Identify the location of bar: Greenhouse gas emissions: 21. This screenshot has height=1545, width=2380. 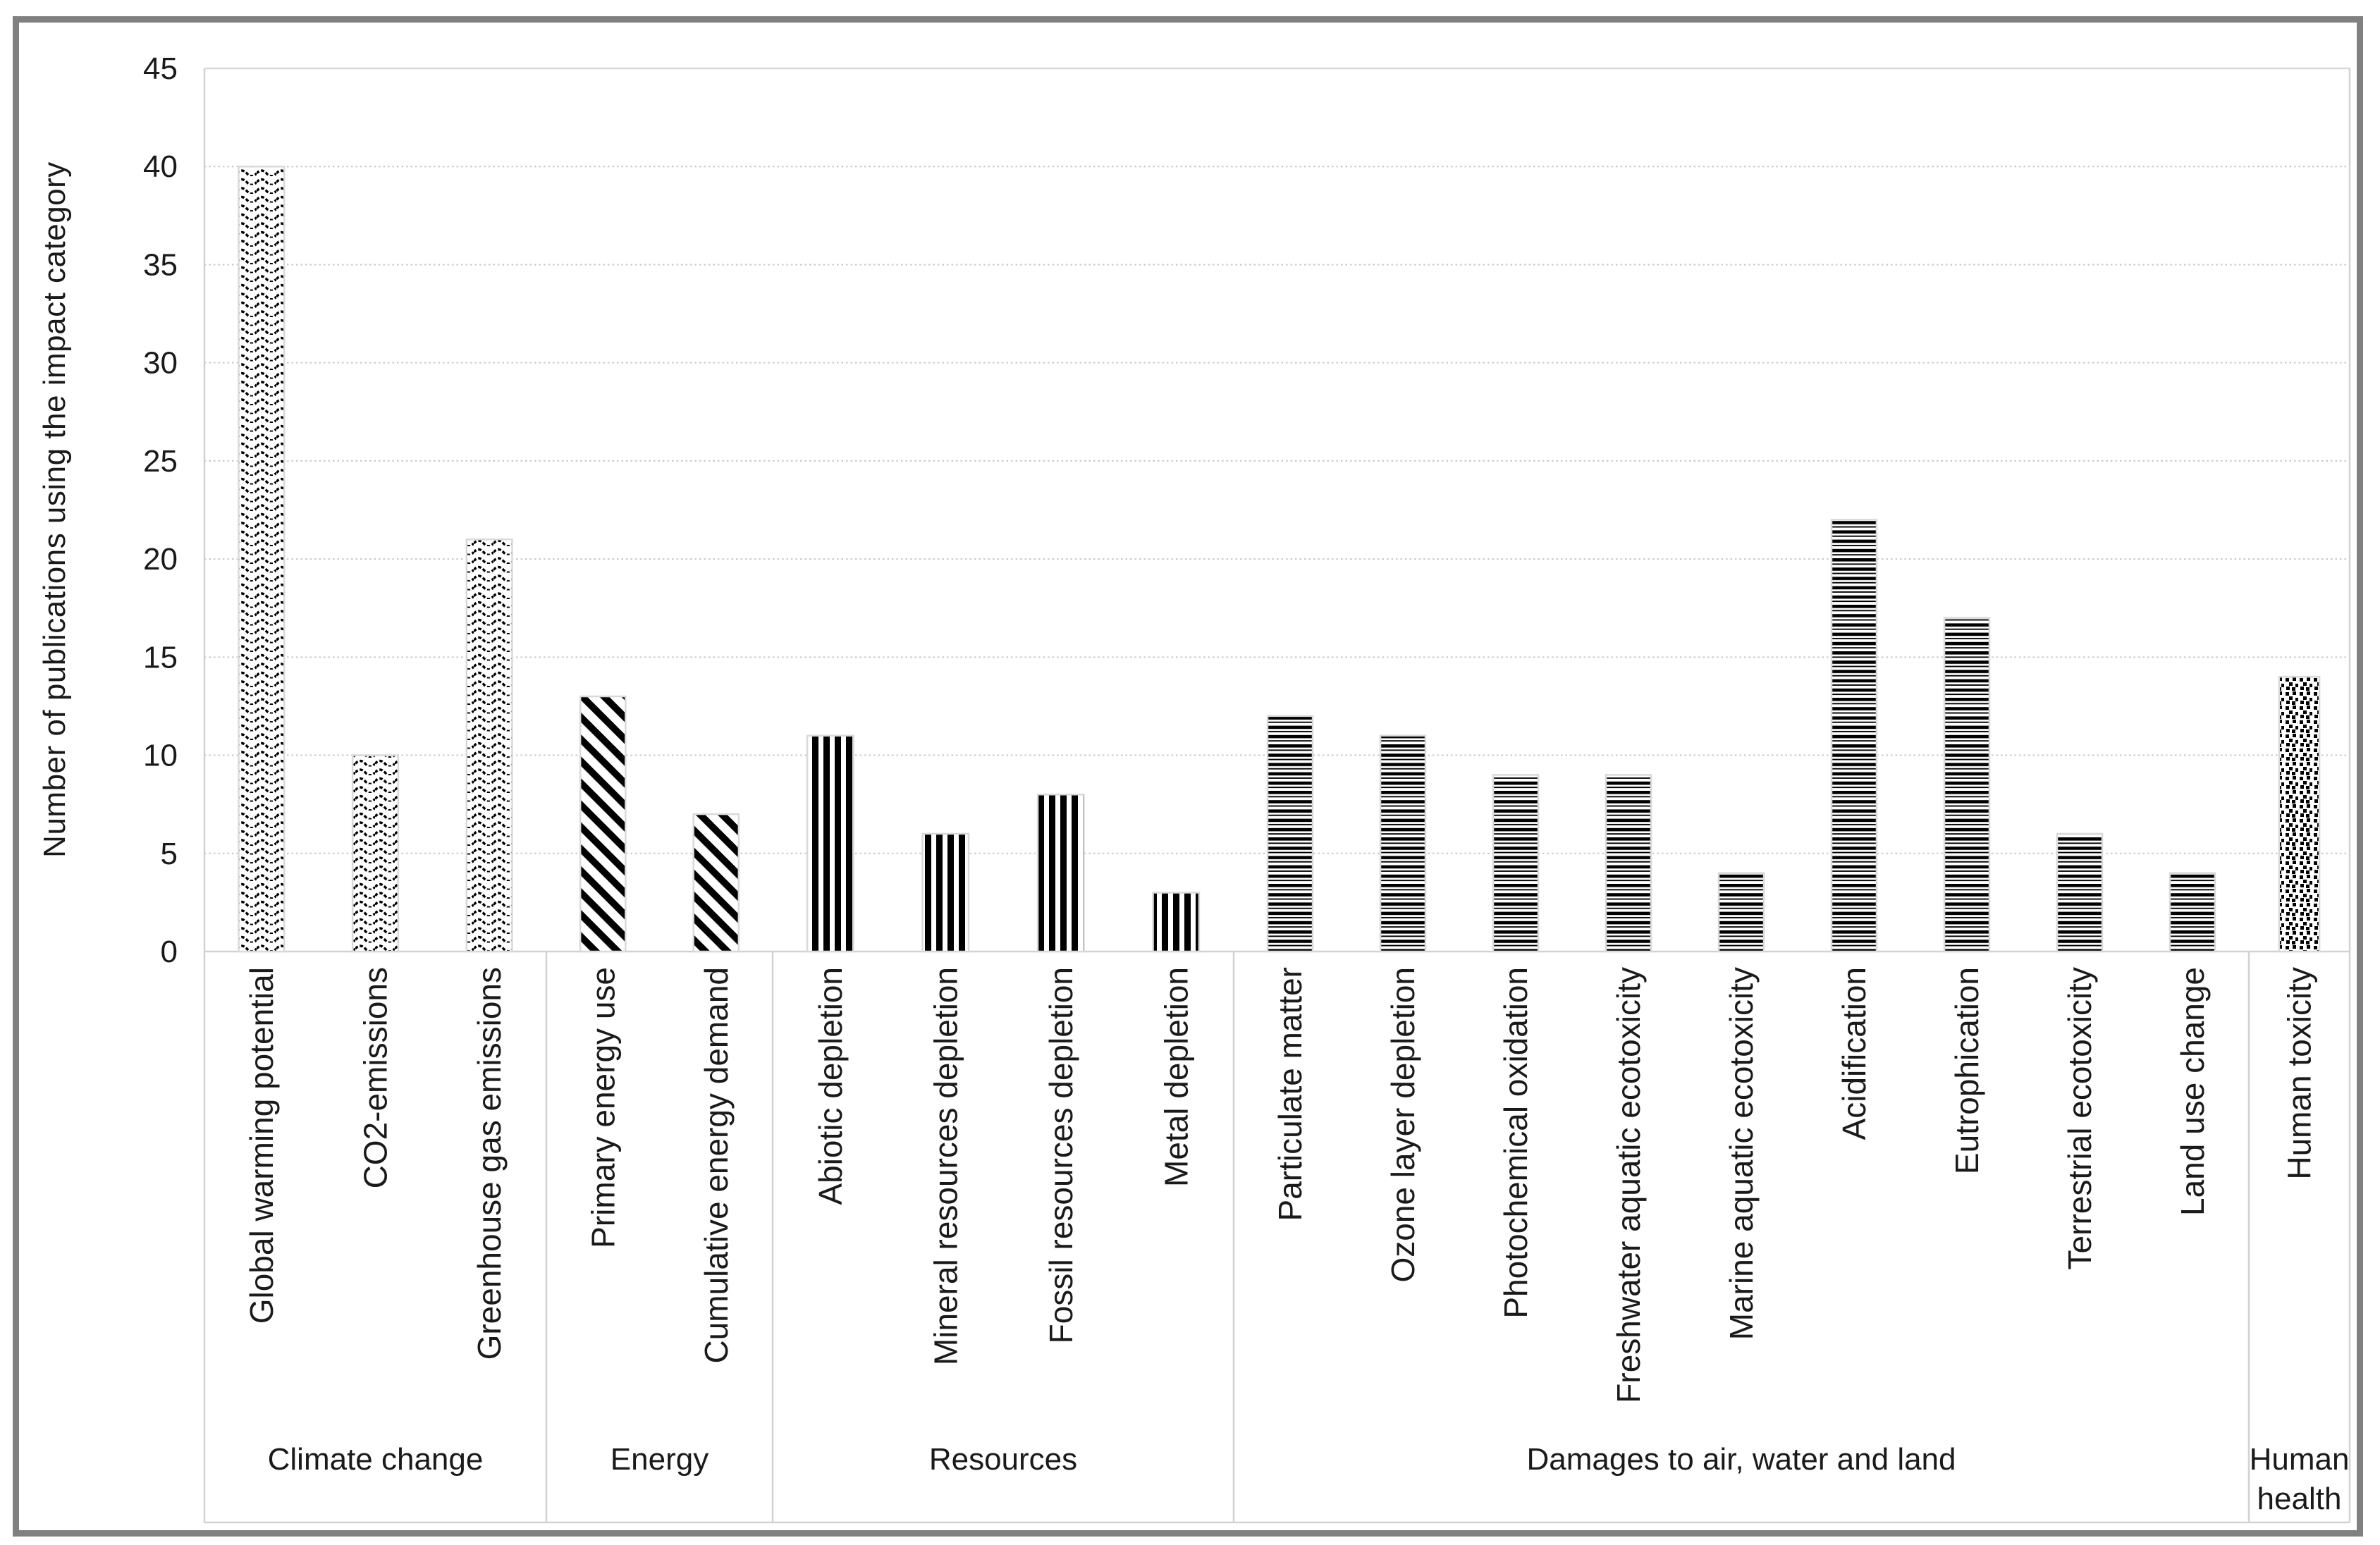
(489, 746).